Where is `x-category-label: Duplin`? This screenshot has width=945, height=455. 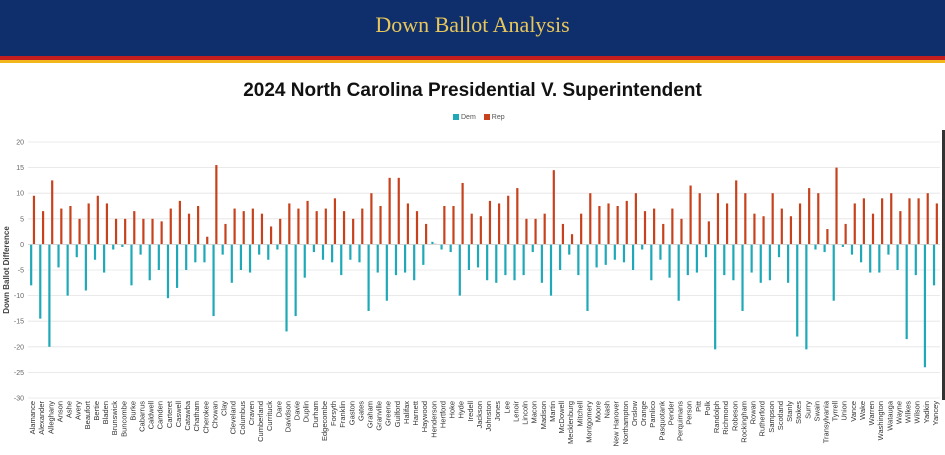 x-category-label: Duplin is located at coordinates (306, 411).